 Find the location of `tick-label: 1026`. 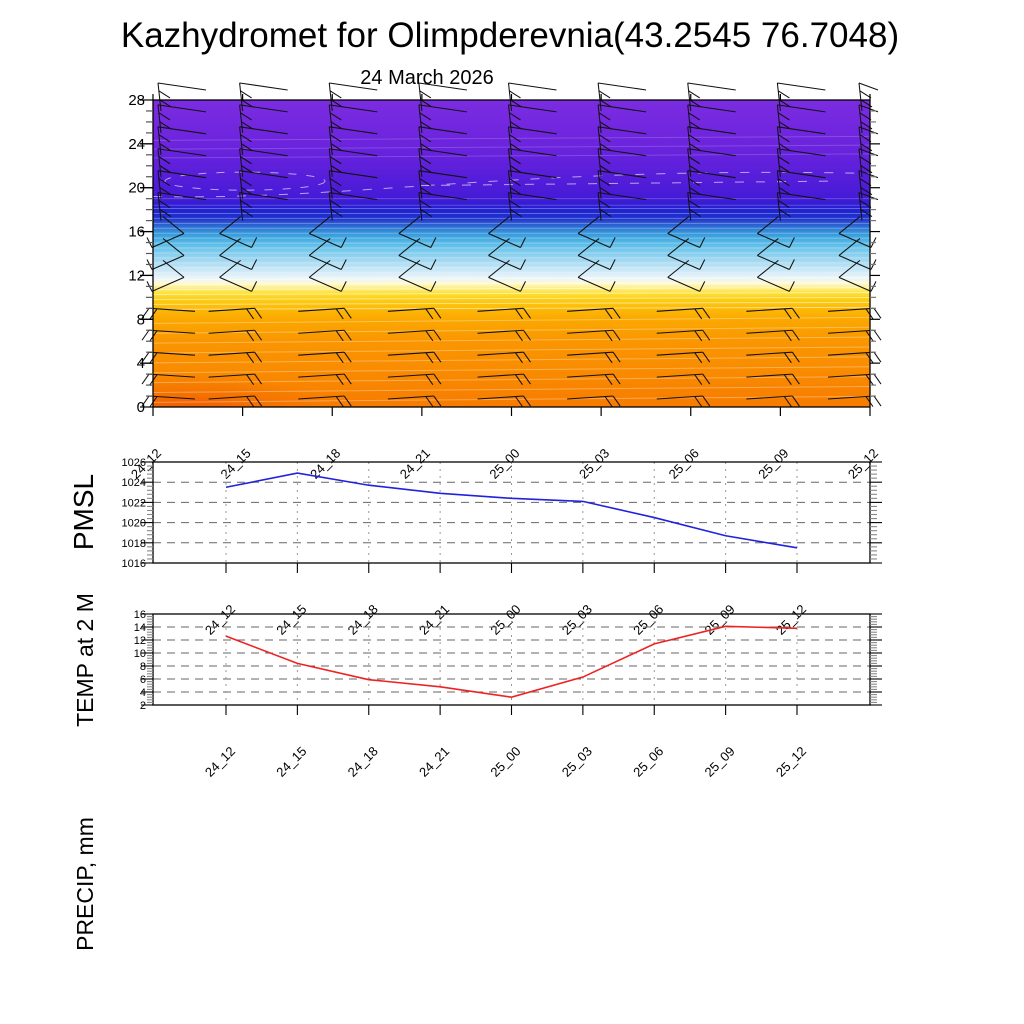

tick-label: 1026 is located at coordinates (134, 463).